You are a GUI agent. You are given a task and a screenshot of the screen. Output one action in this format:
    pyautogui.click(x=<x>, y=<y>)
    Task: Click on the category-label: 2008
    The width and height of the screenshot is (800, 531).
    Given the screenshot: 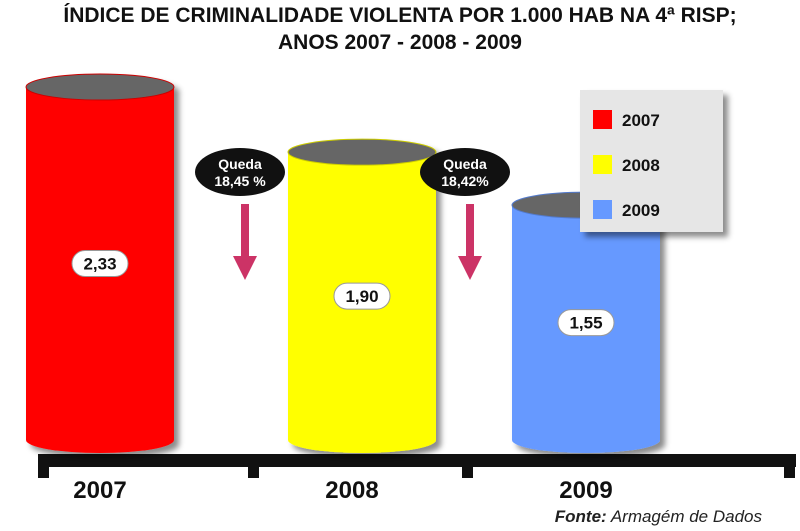 What is the action you would take?
    pyautogui.click(x=351, y=490)
    